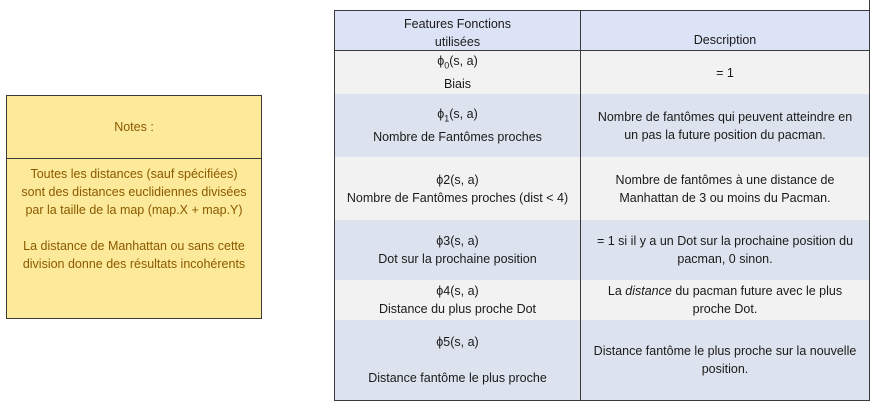 Image resolution: width=875 pixels, height=406 pixels. Describe the element at coordinates (457, 309) in the screenshot. I see `feature-name: Distance du plus proche Dot` at that location.